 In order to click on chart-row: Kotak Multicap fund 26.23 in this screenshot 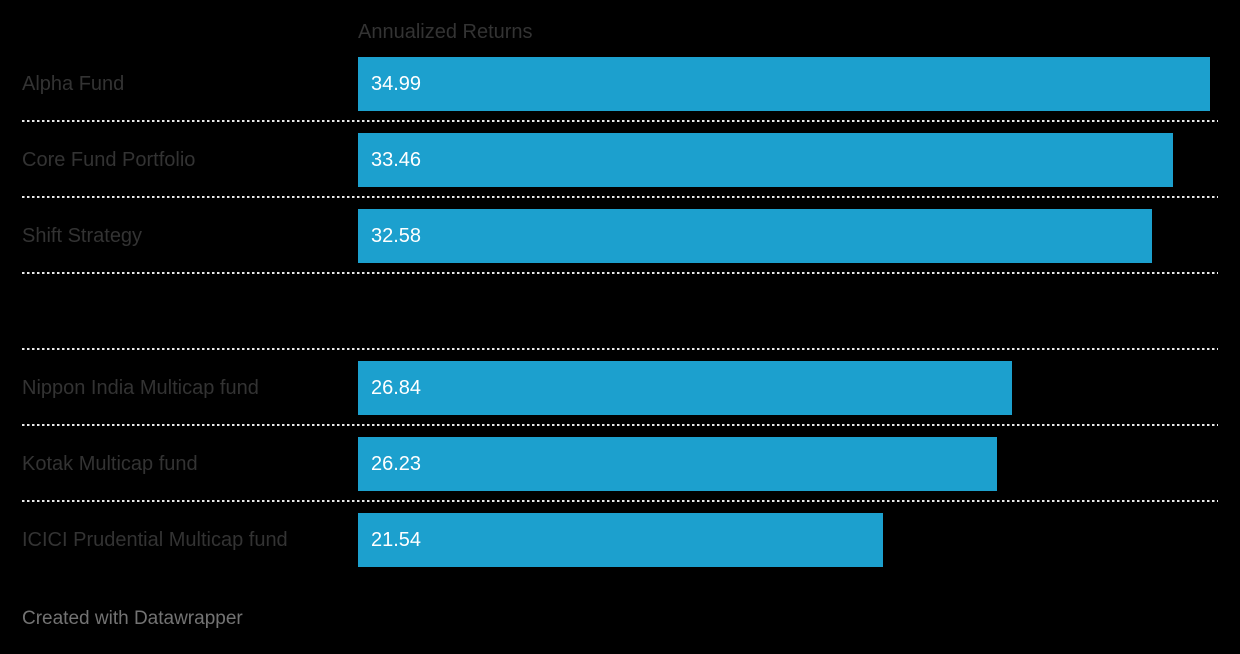, I will do `click(620, 464)`.